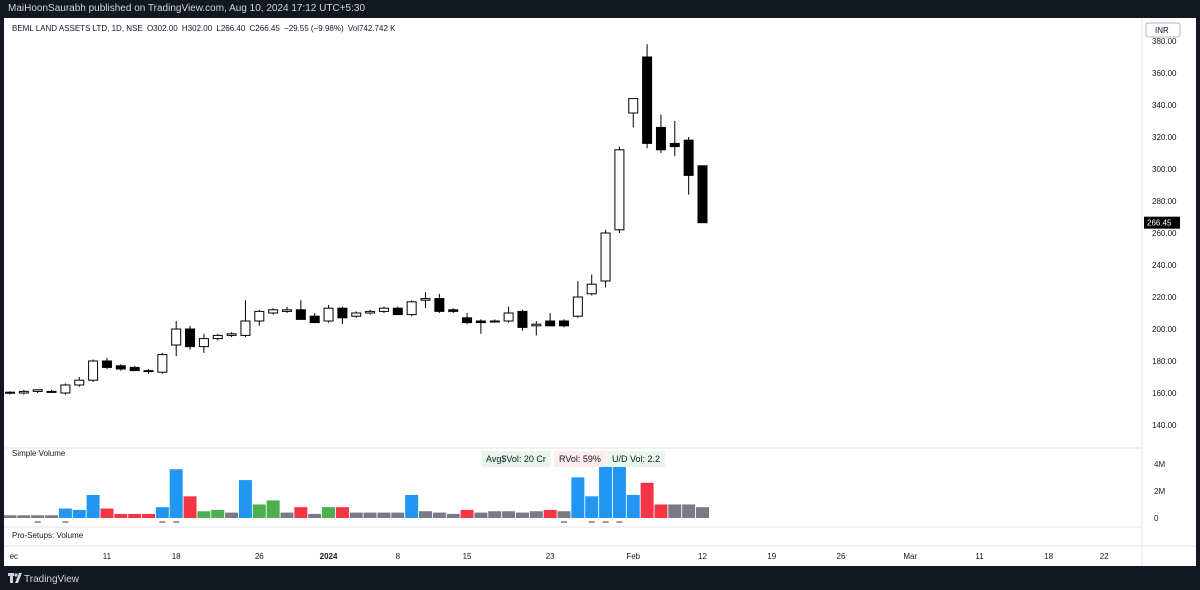 Image resolution: width=1200 pixels, height=590 pixels. What do you see at coordinates (14, 556) in the screenshot?
I see `time-tick-label: ec` at bounding box center [14, 556].